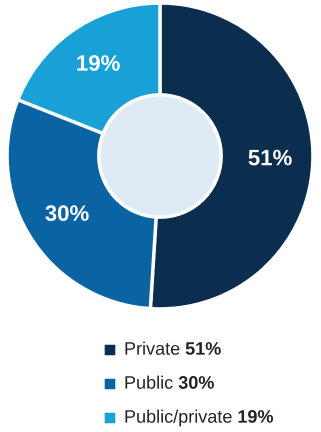 This screenshot has width=321, height=432. Describe the element at coordinates (196, 382) in the screenshot. I see `text: 30%` at that location.